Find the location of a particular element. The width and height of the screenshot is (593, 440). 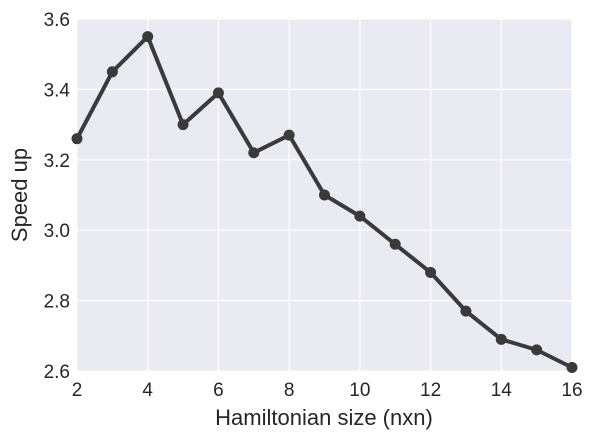

x-tick-label: 8 is located at coordinates (289, 390).